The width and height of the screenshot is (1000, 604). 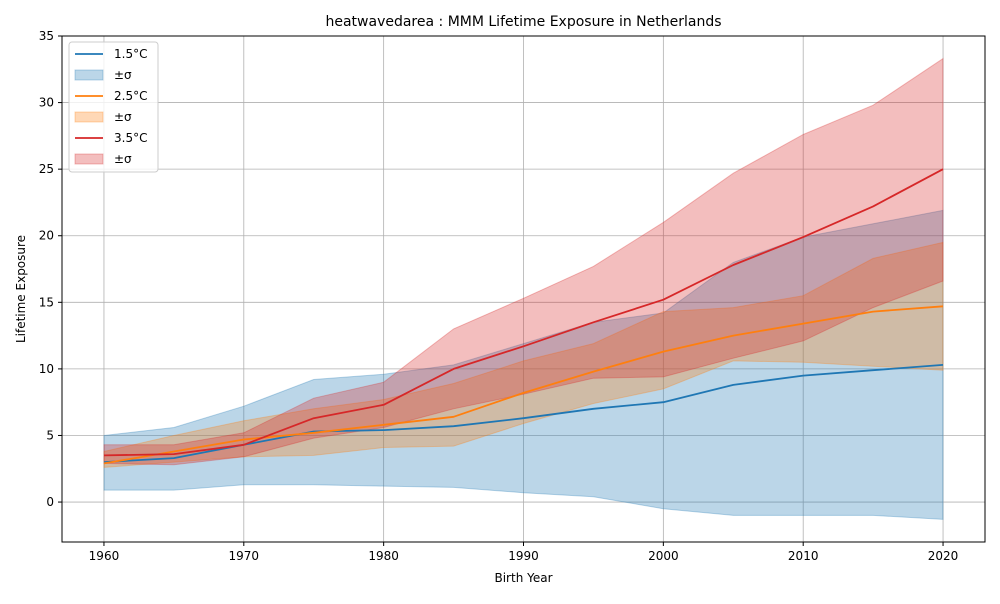 What do you see at coordinates (46, 302) in the screenshot?
I see `y-tick-label: 15` at bounding box center [46, 302].